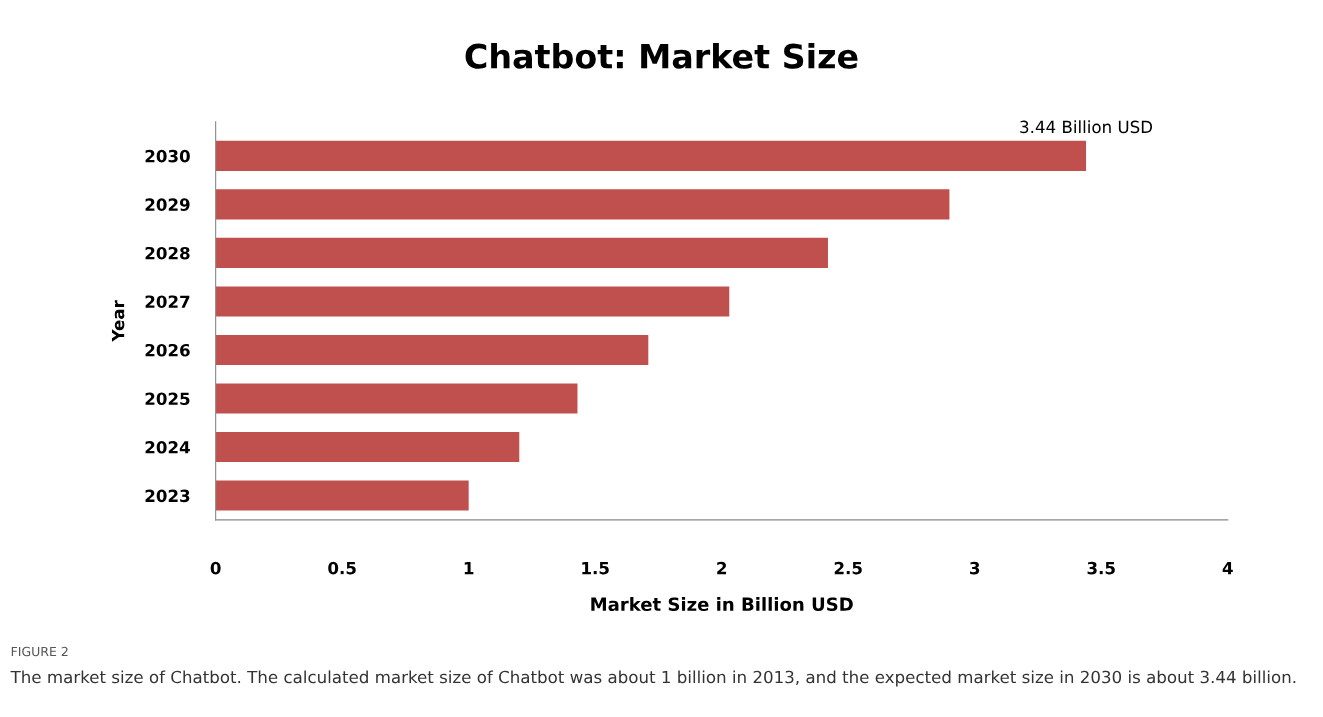 The width and height of the screenshot is (1323, 717). I want to click on y-tick-label: 2029, so click(167, 204).